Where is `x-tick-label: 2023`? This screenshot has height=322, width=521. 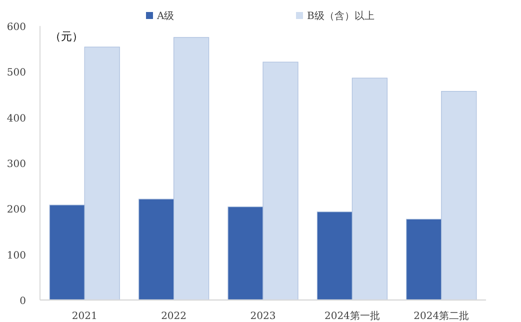
x-tick-label: 2023 is located at coordinates (263, 316).